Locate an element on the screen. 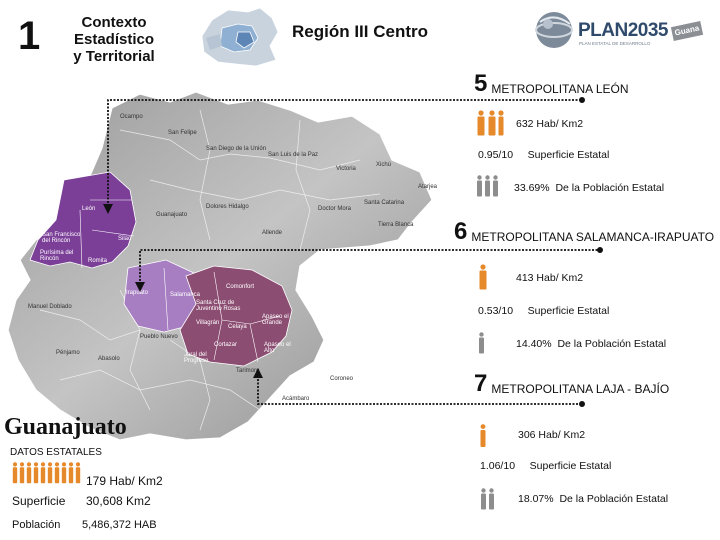 The height and width of the screenshot is (540, 720). section-title-line1: Contexto Estadístico is located at coordinates (114, 31).